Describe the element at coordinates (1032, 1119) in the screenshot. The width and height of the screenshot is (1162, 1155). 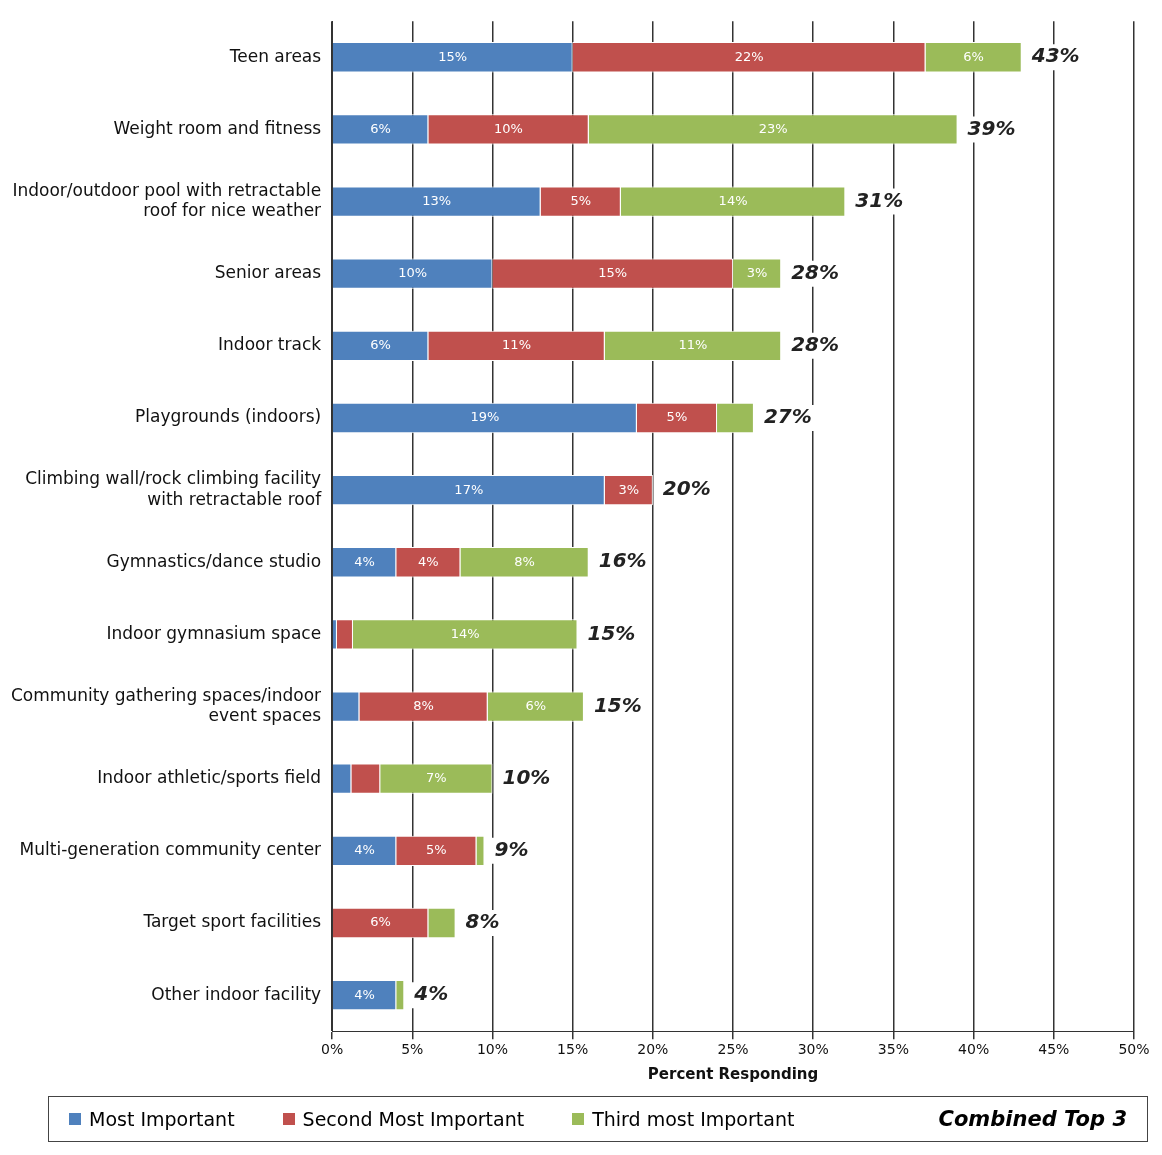
I see `text: Combined Top 3` at that location.